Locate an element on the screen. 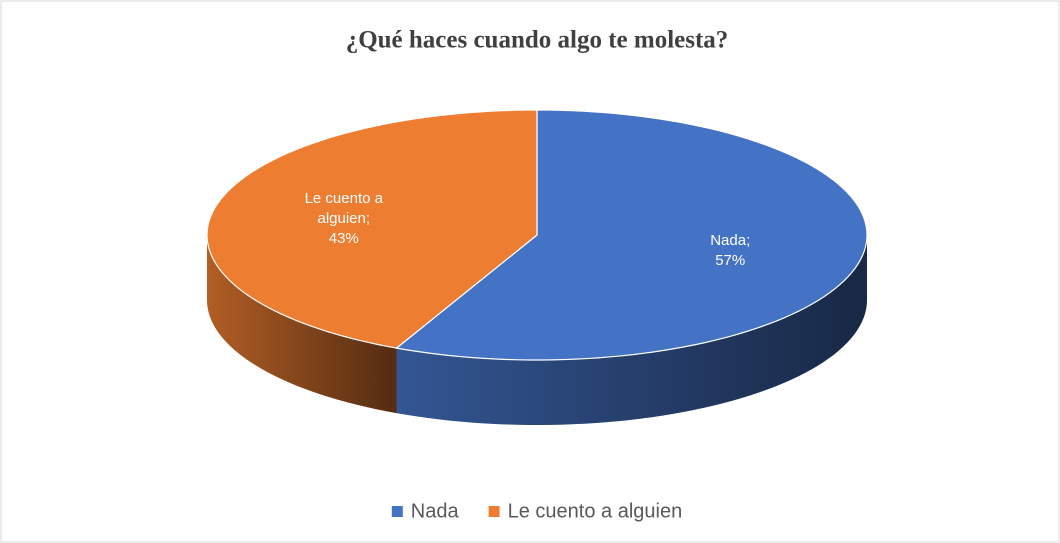  data-label: Le cuento a alguien; 43% is located at coordinates (343, 218).